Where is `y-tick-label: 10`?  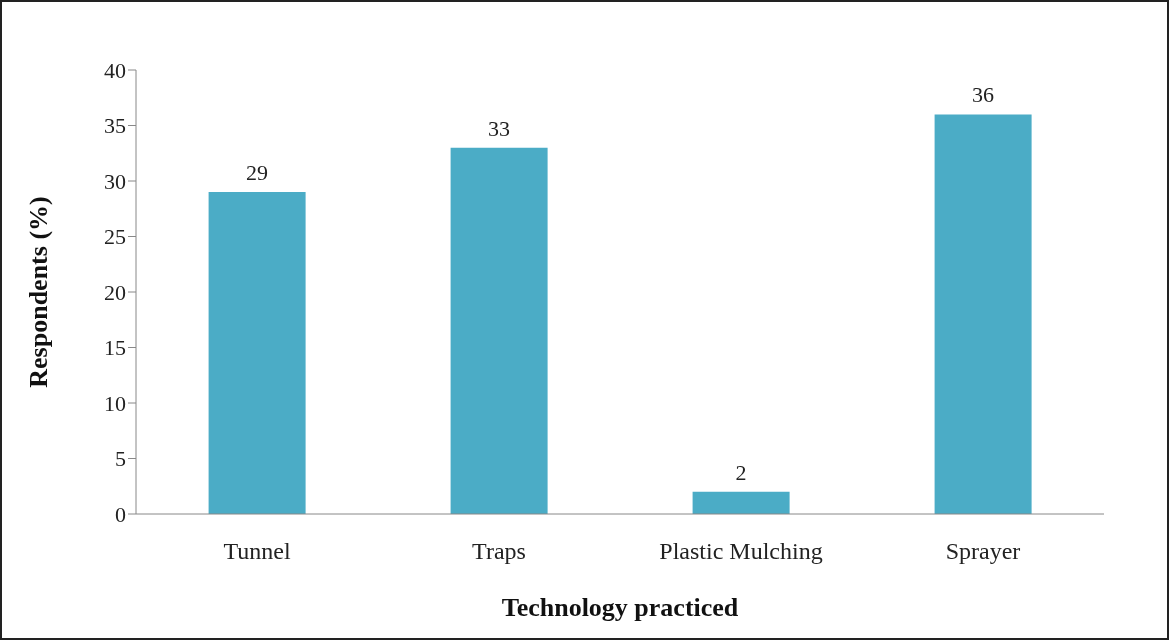 y-tick-label: 10 is located at coordinates (115, 403).